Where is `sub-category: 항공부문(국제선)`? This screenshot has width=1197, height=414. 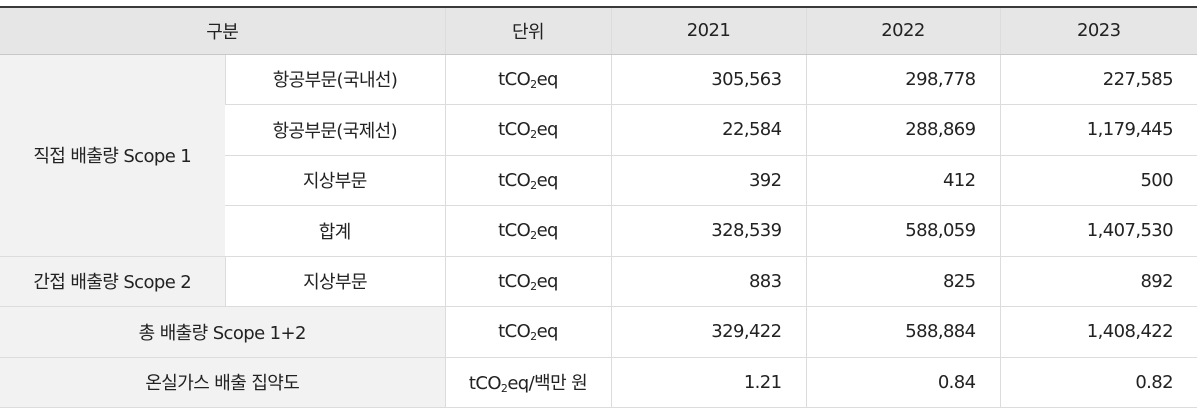
sub-category: 항공부문(국제선) is located at coordinates (335, 130).